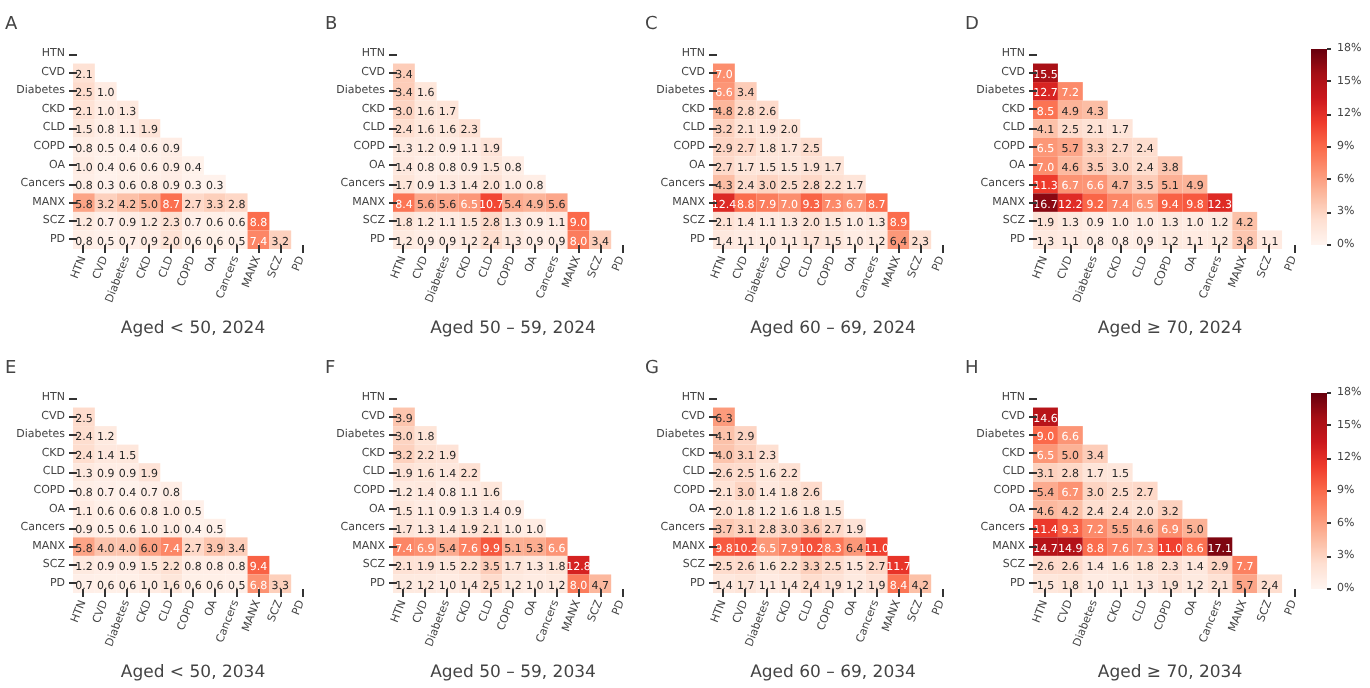 This screenshot has height=688, width=1370. I want to click on chart-title: C, so click(651, 25).